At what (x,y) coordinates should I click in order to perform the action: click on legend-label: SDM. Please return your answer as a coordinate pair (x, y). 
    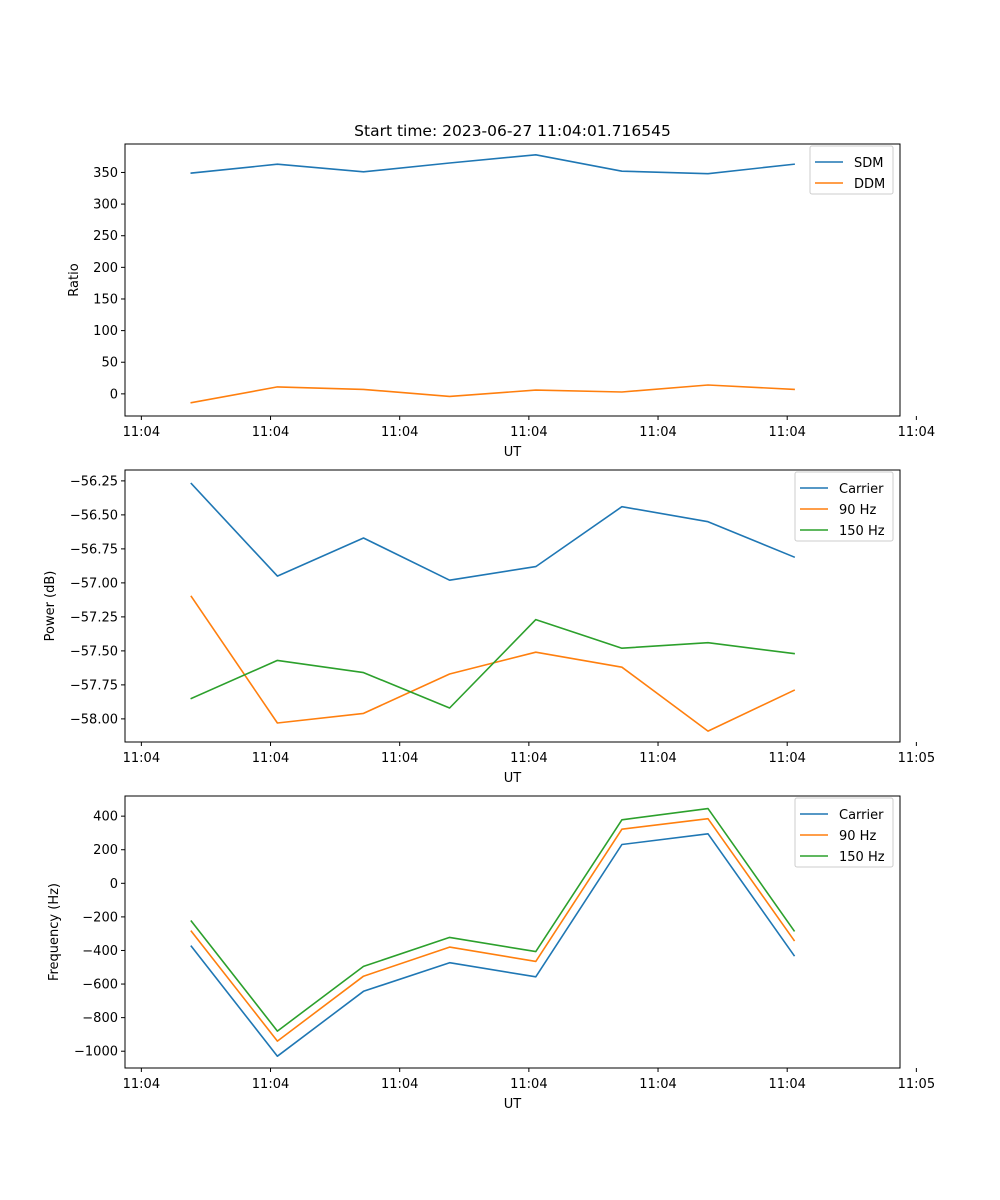
    Looking at the image, I should click on (868, 163).